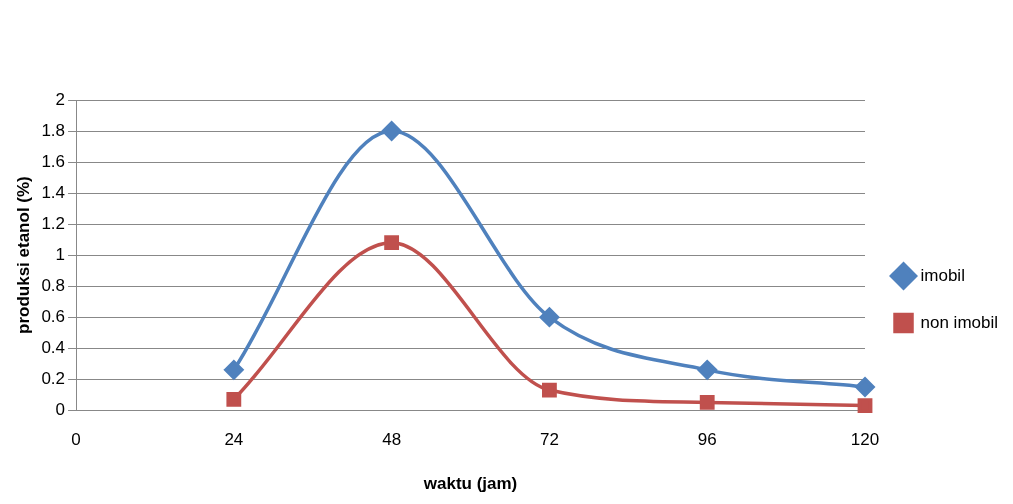 This screenshot has width=1013, height=504. Describe the element at coordinates (865, 440) in the screenshot. I see `x-tick-label: 120` at that location.